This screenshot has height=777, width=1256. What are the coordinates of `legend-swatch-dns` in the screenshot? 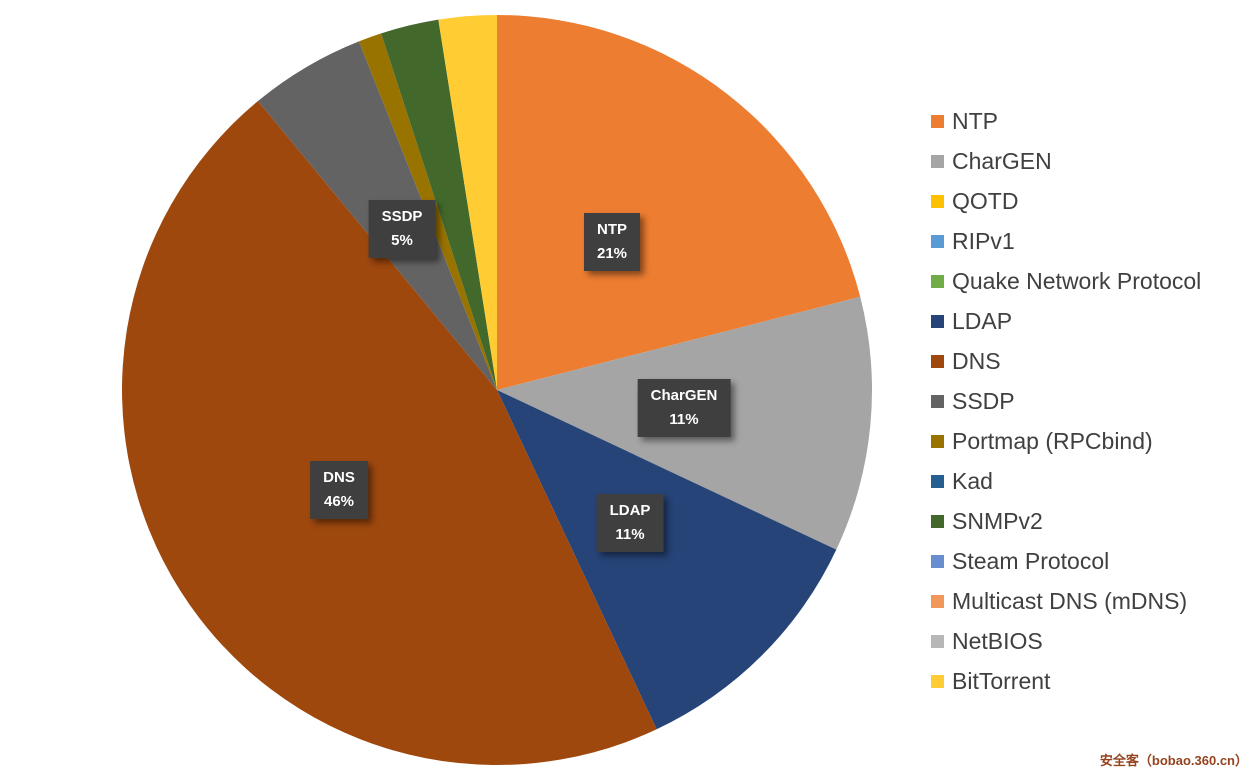 It's located at (937, 361).